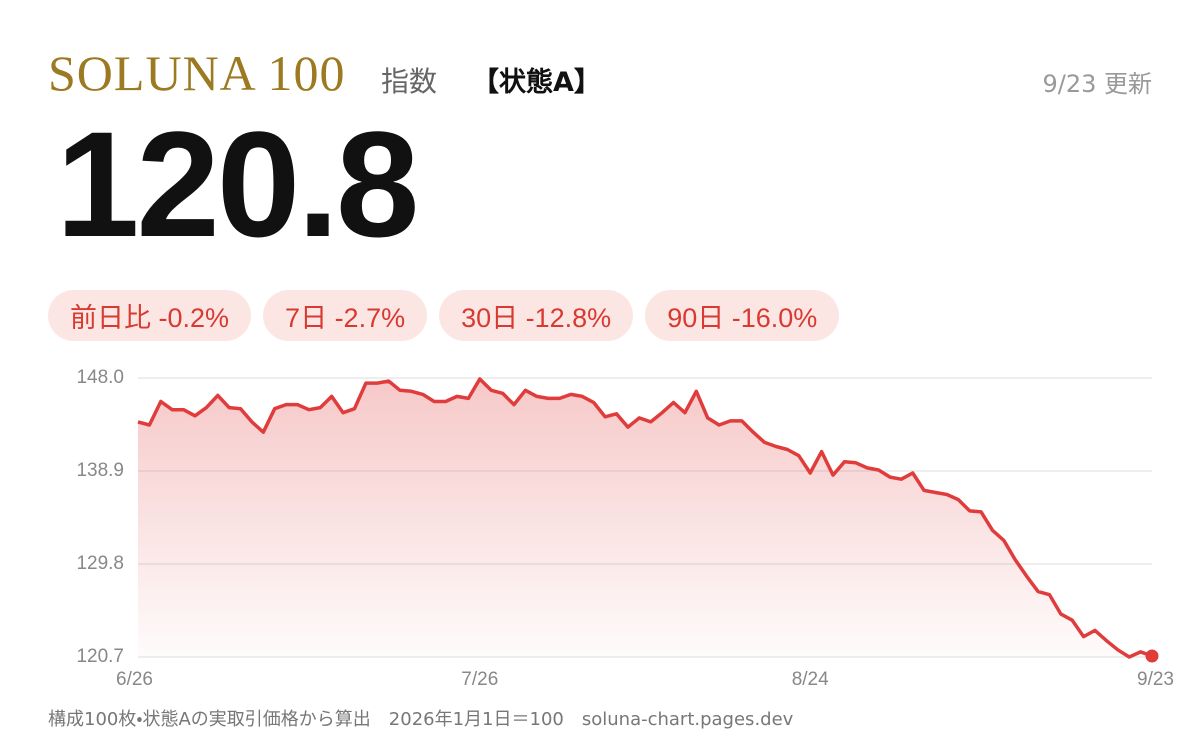  What do you see at coordinates (197, 73) in the screenshot?
I see `title: SOLUNA 100` at bounding box center [197, 73].